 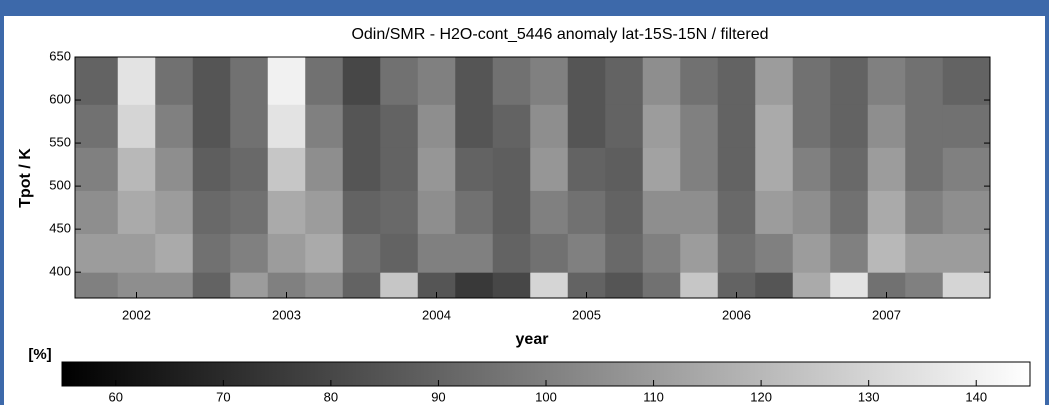 What do you see at coordinates (331, 396) in the screenshot?
I see `colorbar-tick-label: 80` at bounding box center [331, 396].